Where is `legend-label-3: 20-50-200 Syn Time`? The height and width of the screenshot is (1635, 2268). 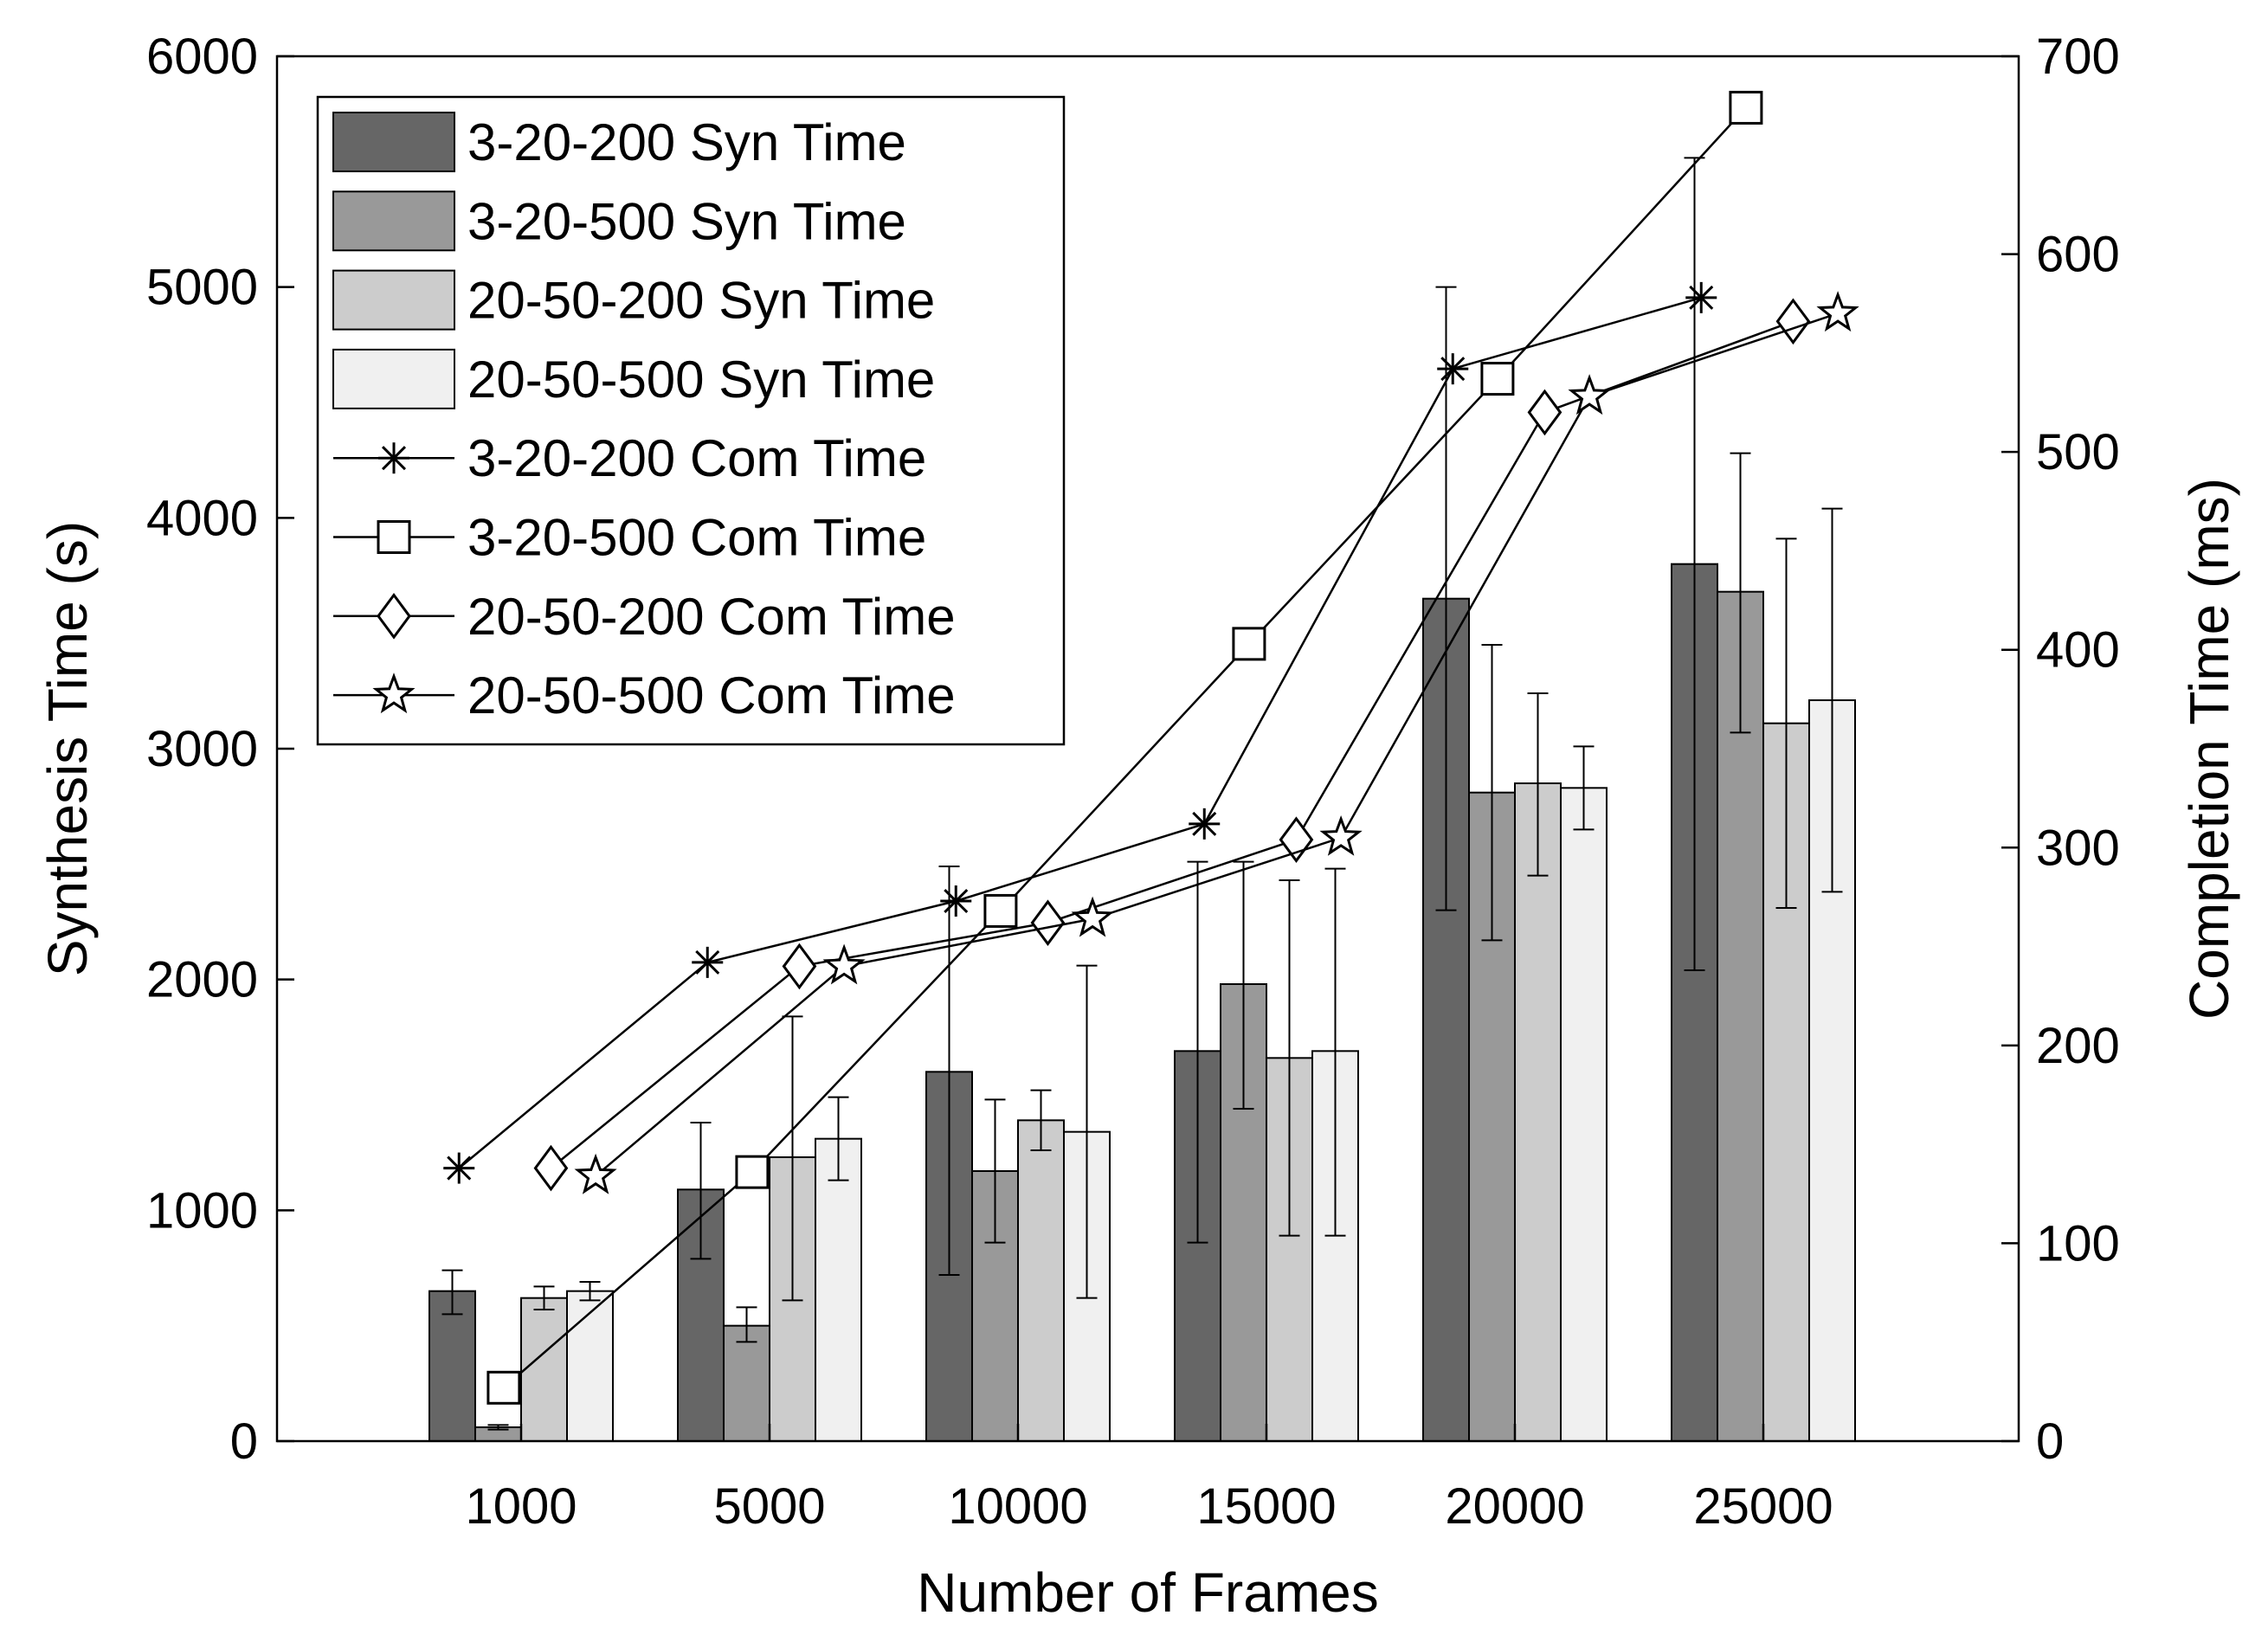
legend-label-3: 20-50-200 Syn Time is located at coordinates (701, 301).